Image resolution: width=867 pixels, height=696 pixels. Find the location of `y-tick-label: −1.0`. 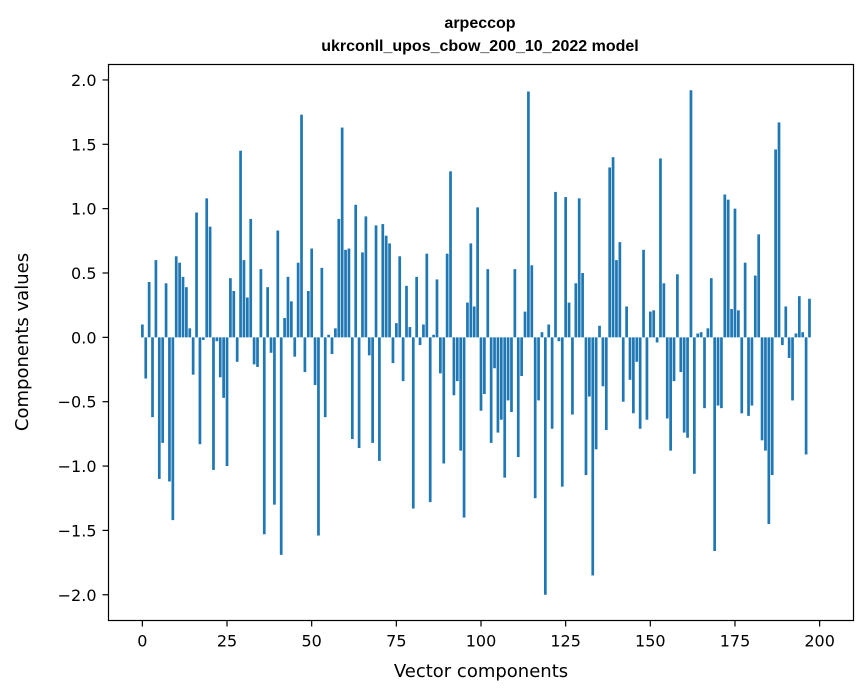

y-tick-label: −1.0 is located at coordinates (77, 466).